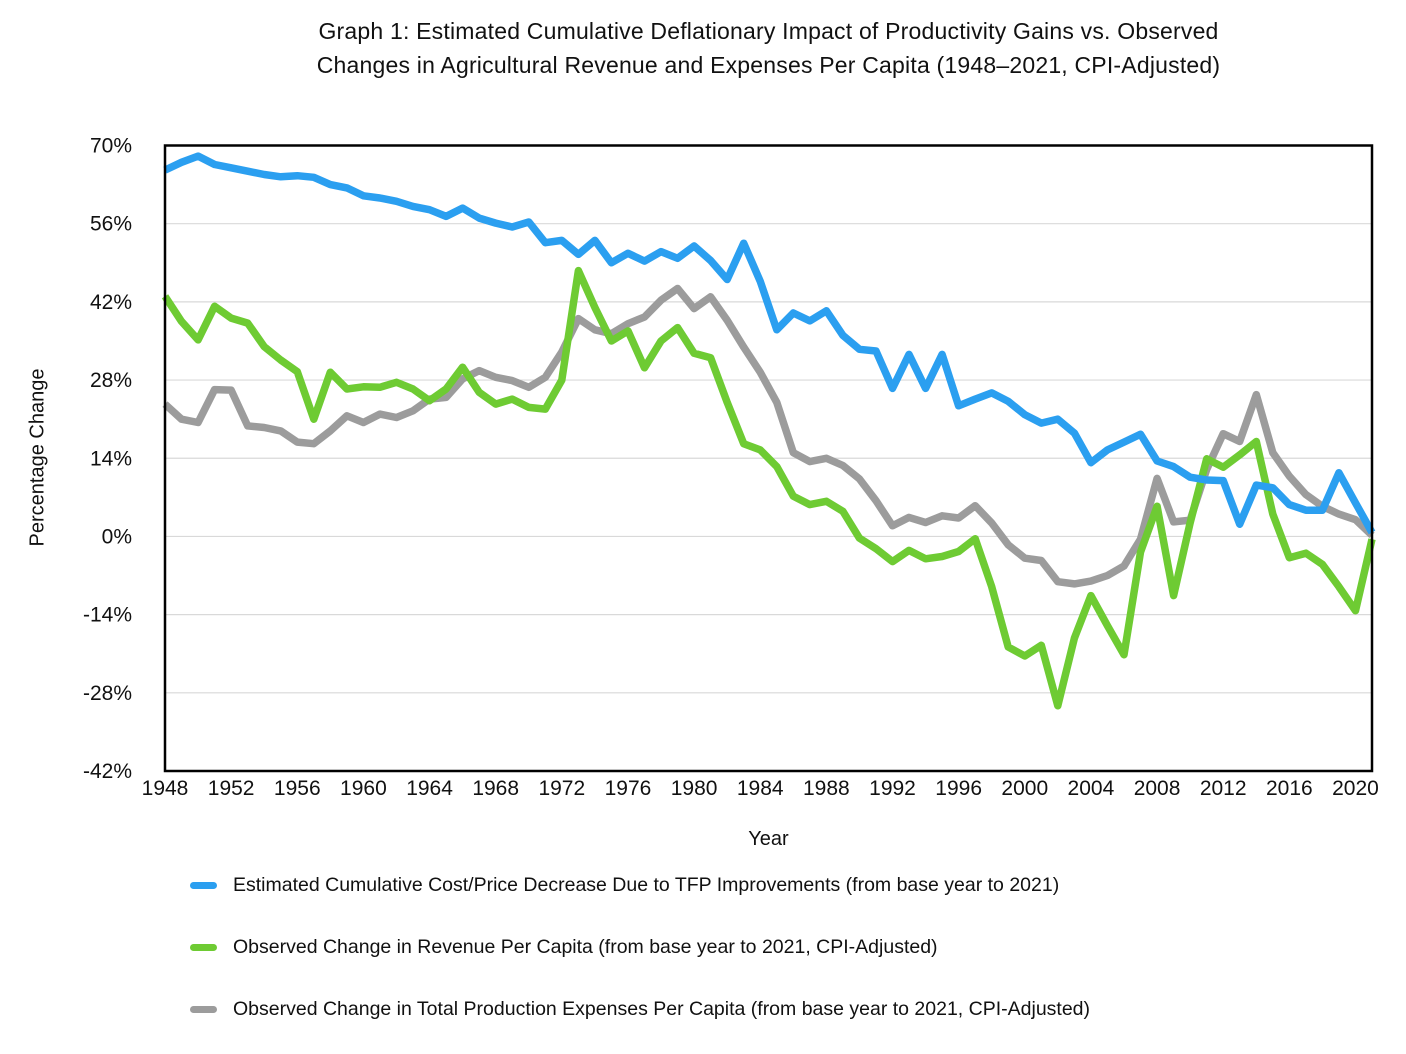 This screenshot has height=1054, width=1406. What do you see at coordinates (628, 788) in the screenshot?
I see `x-tick-label: 1976` at bounding box center [628, 788].